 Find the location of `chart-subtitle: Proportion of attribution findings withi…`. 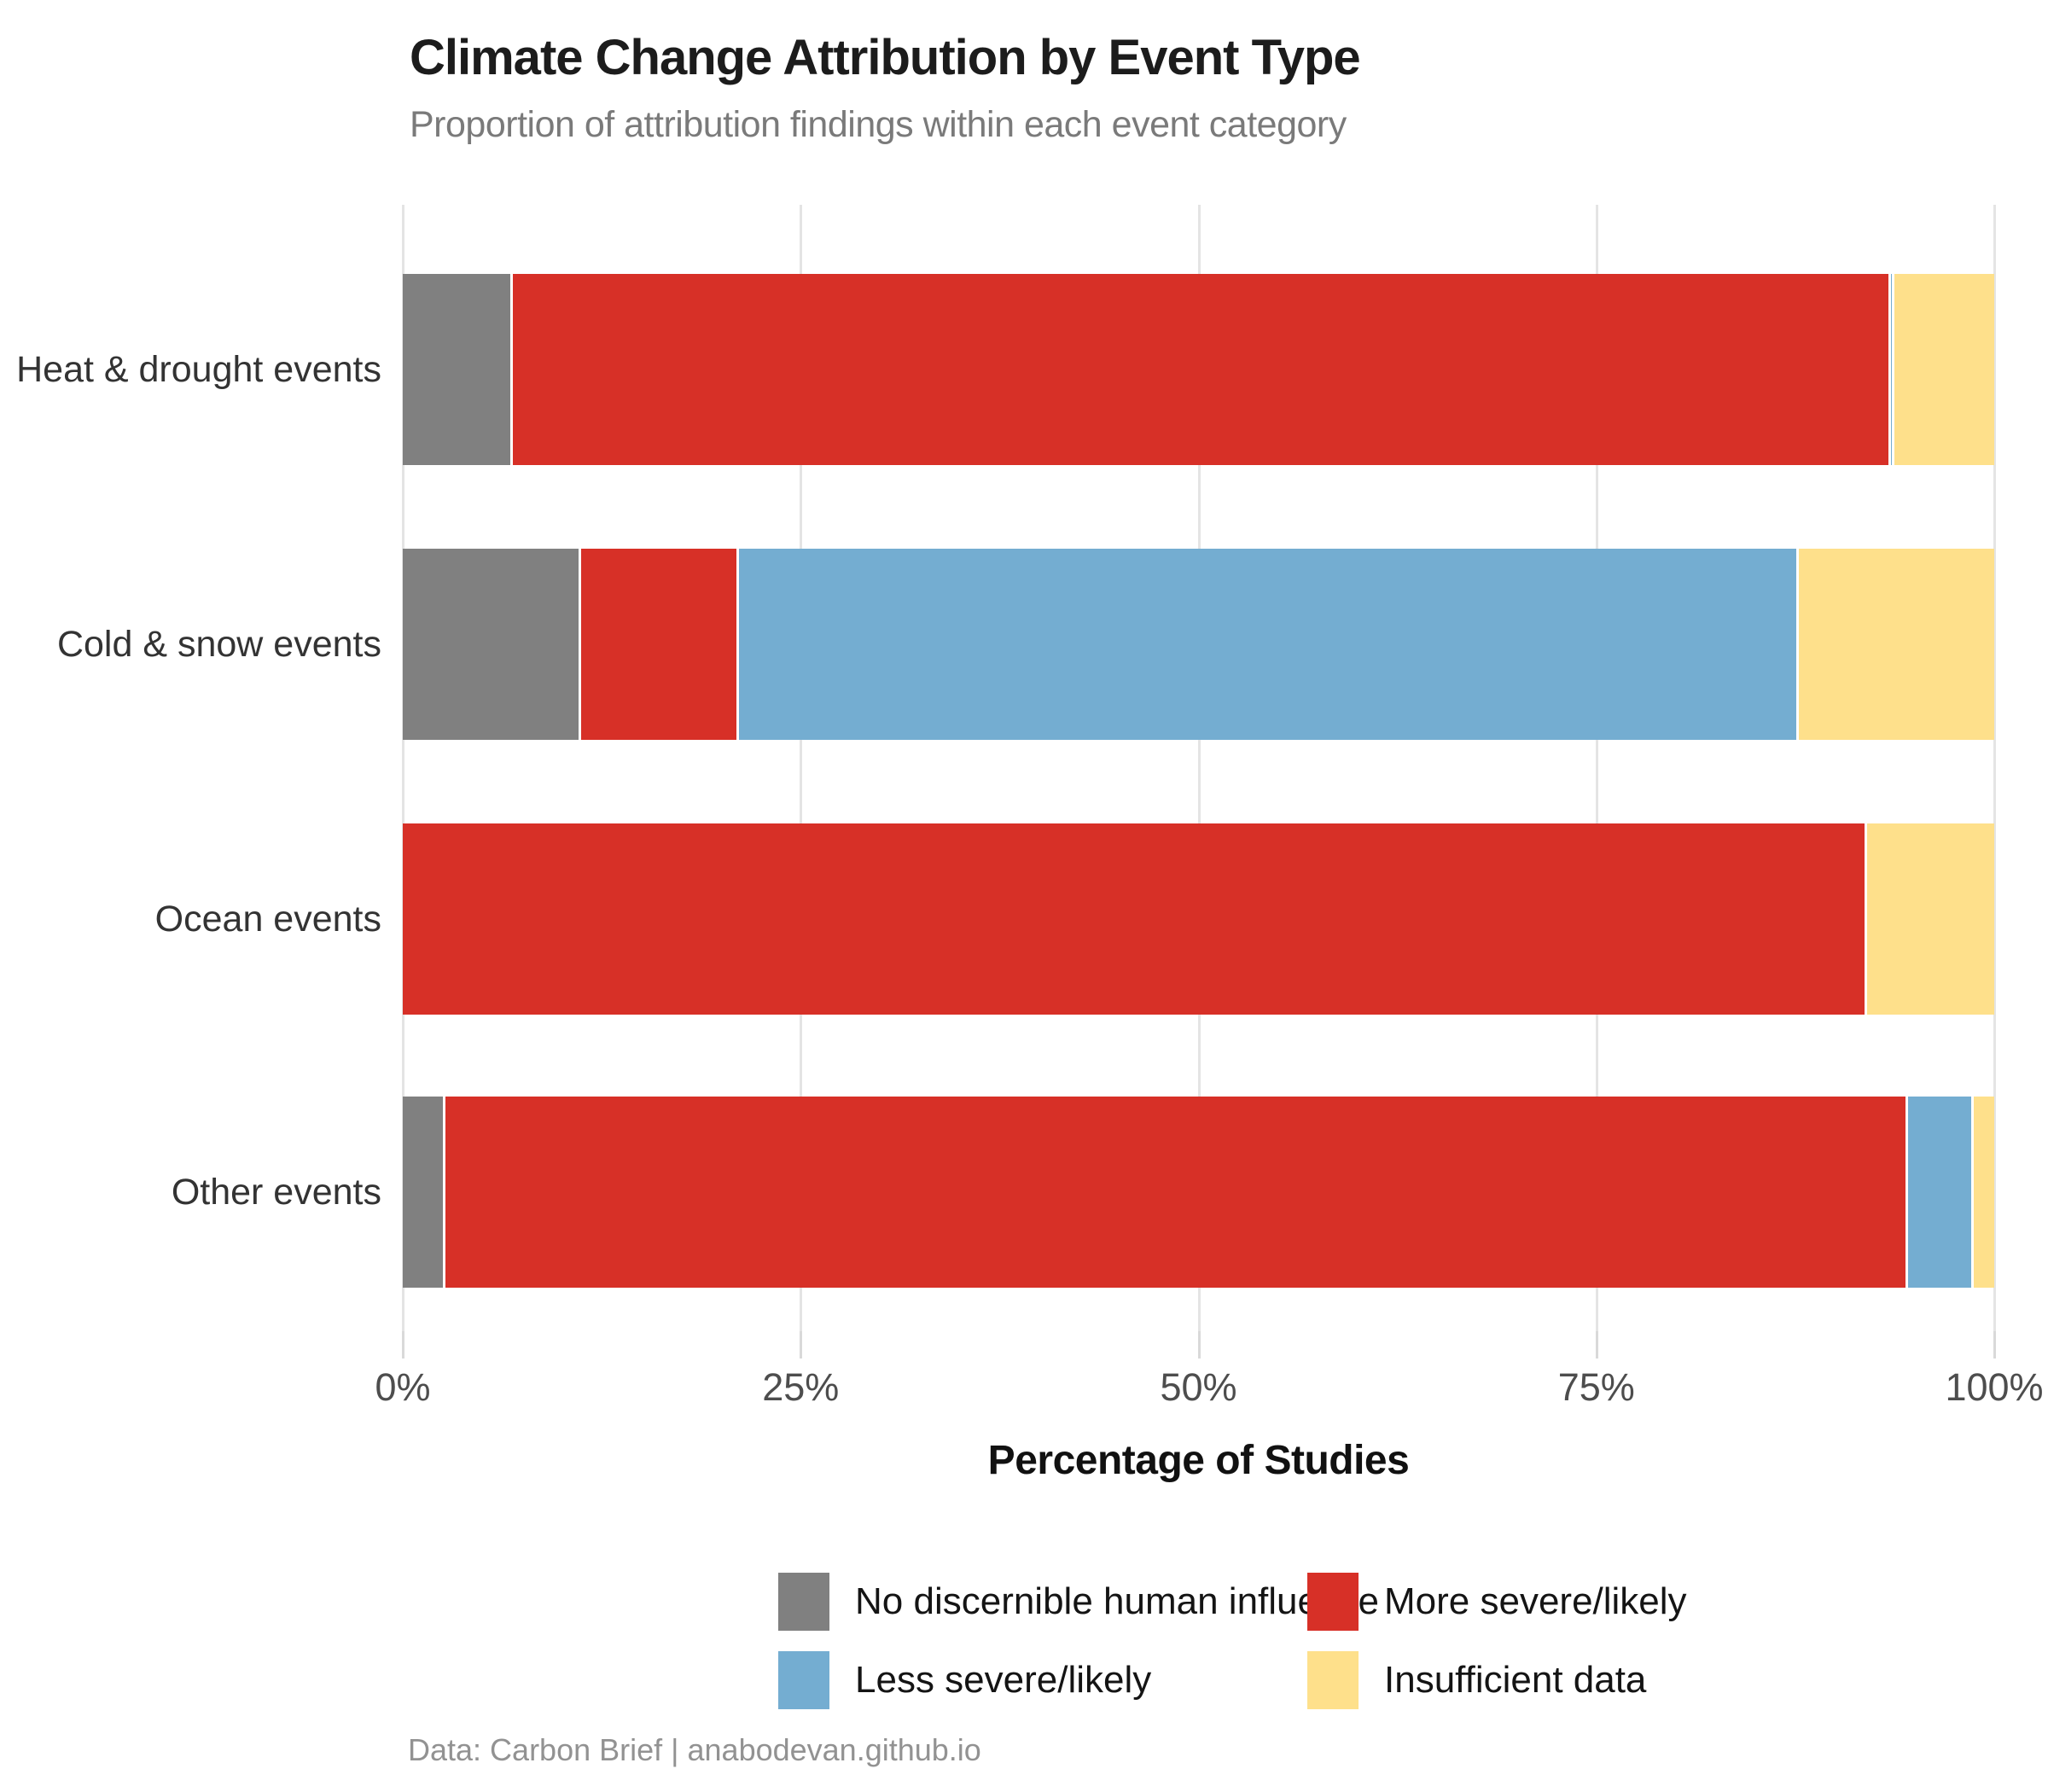

chart-subtitle: Proportion of attribution findings withi… is located at coordinates (878, 125).